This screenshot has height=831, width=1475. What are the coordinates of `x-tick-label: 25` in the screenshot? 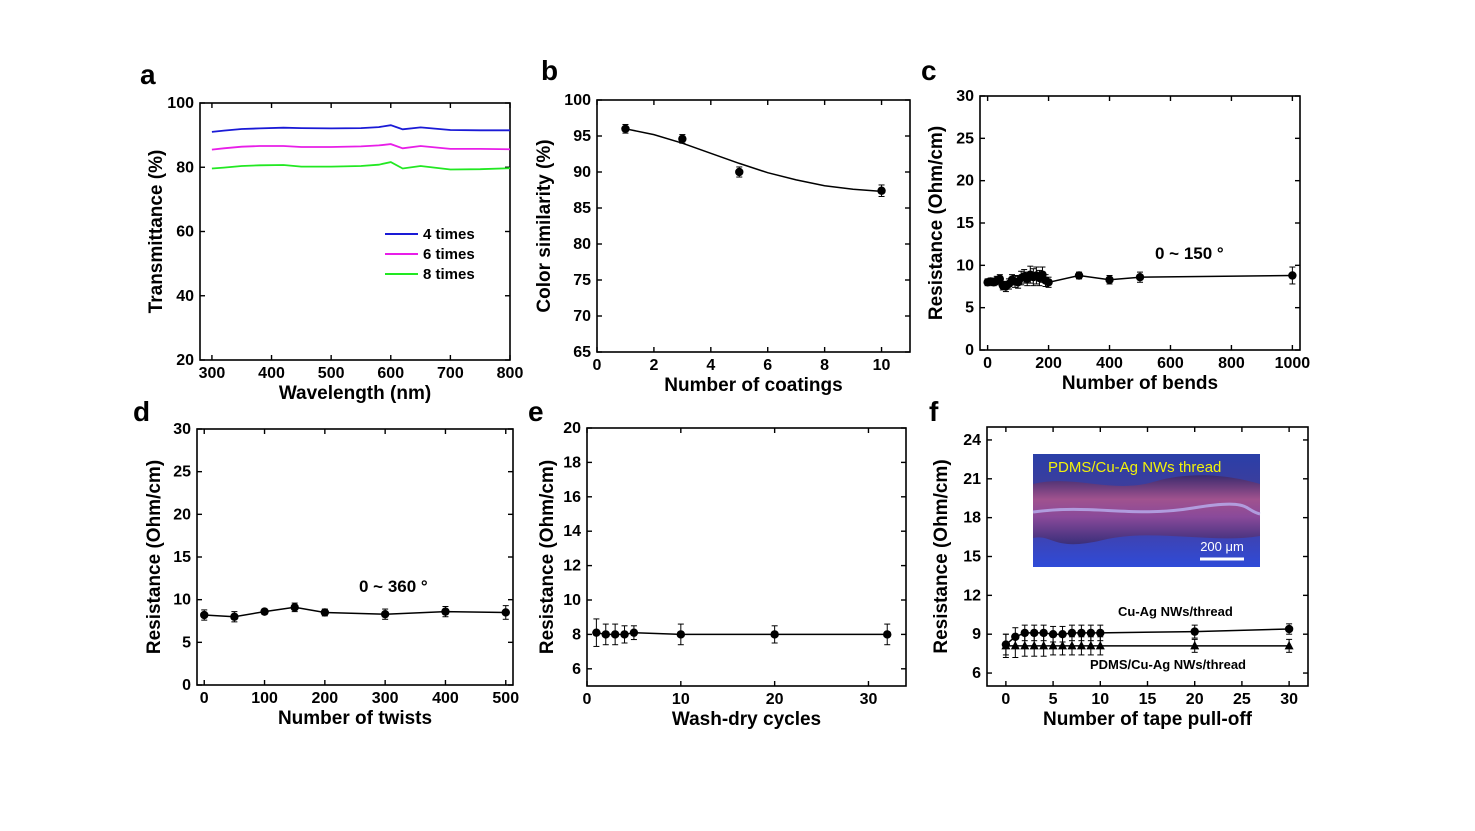 It's located at (1242, 699).